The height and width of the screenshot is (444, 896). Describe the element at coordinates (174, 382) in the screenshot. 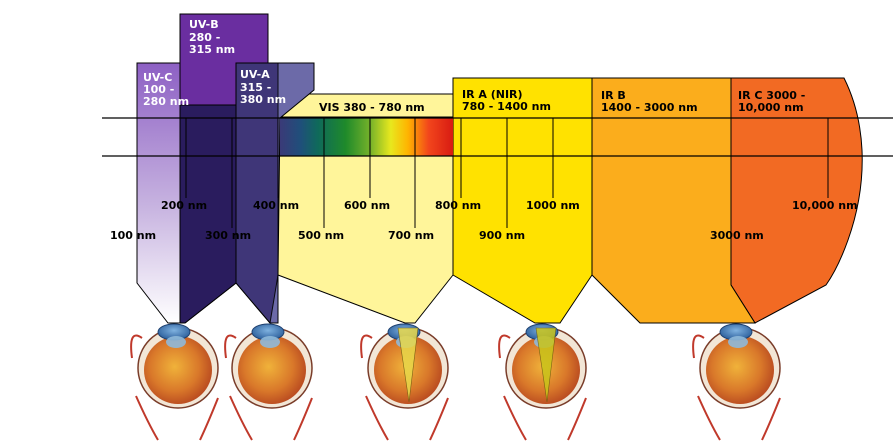

I see `eye-uv-c-uv-b` at that location.